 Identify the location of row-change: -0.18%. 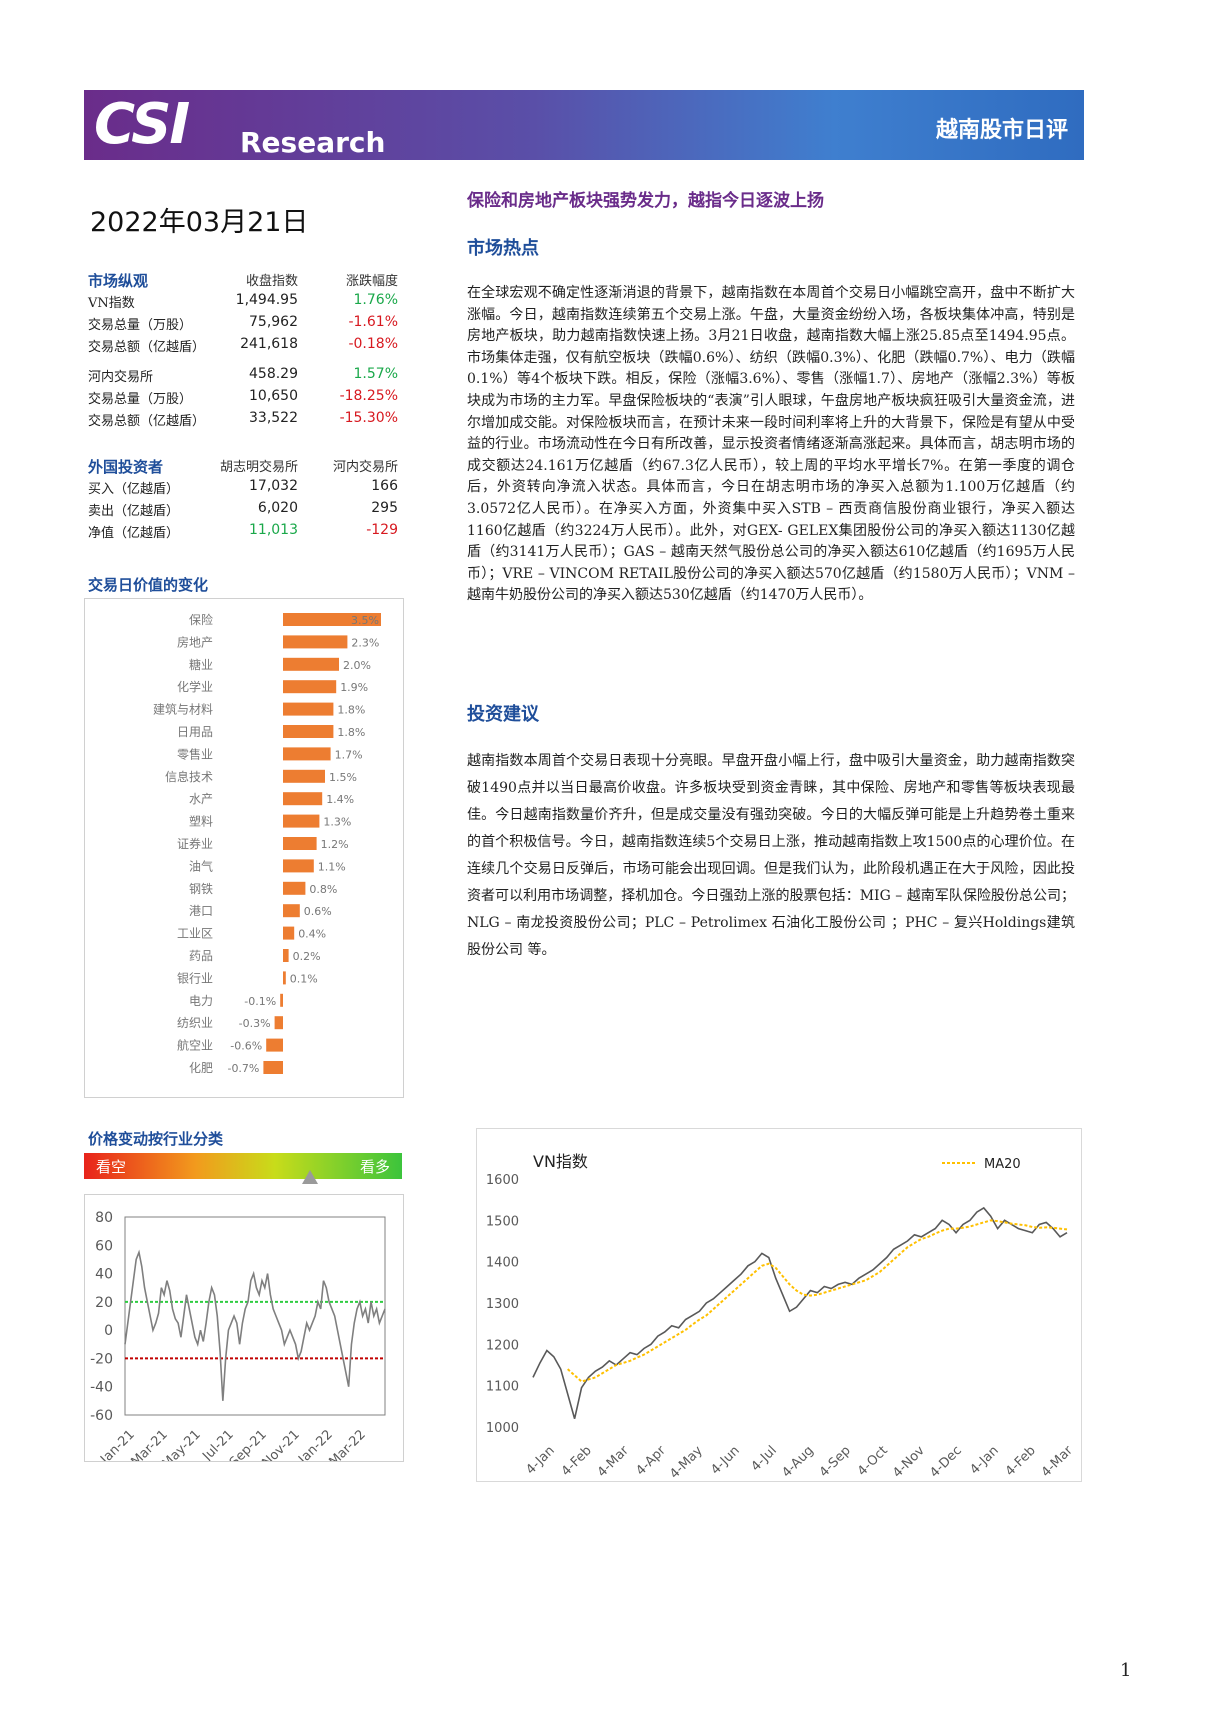
(373, 344).